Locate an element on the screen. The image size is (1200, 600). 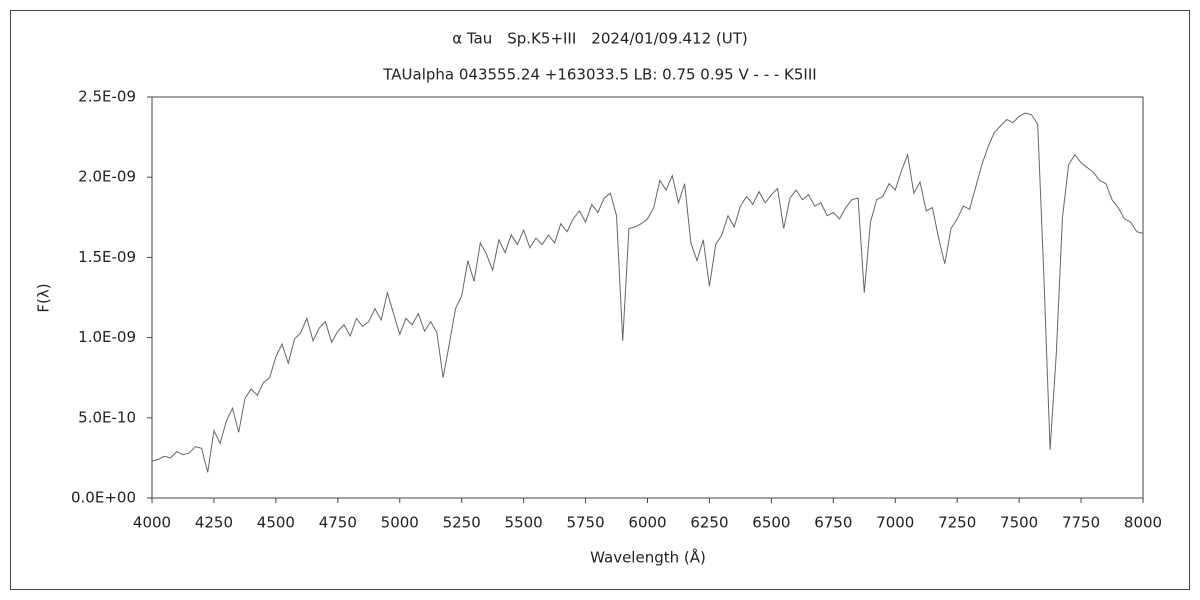
x-tick-label: 7000 is located at coordinates (895, 523).